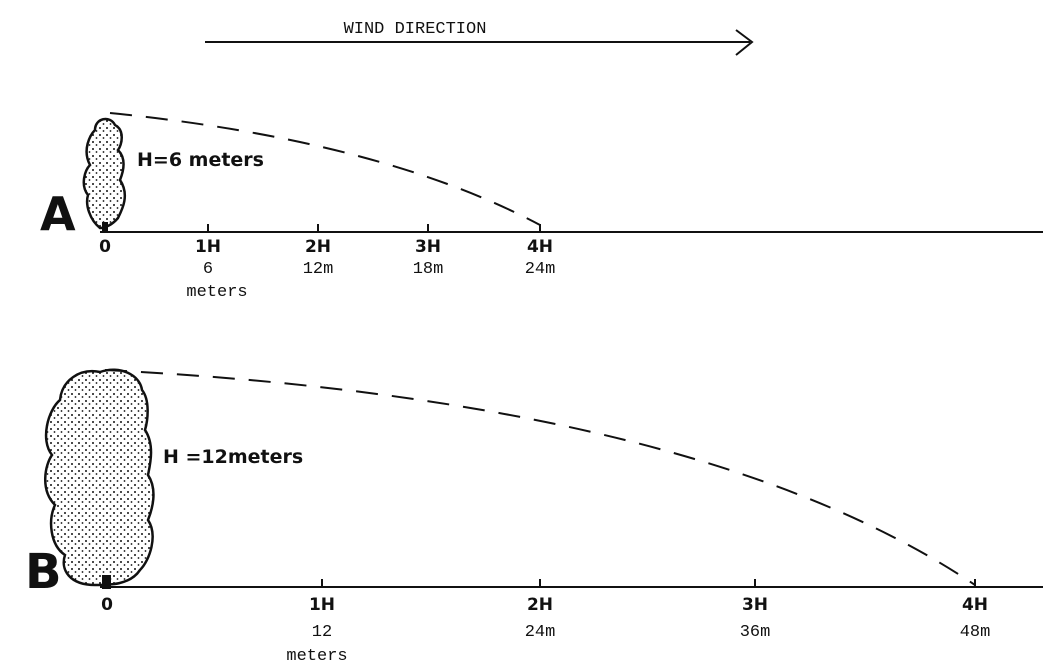 The image size is (1043, 664). I want to click on height-label: H =12meters, so click(233, 457).